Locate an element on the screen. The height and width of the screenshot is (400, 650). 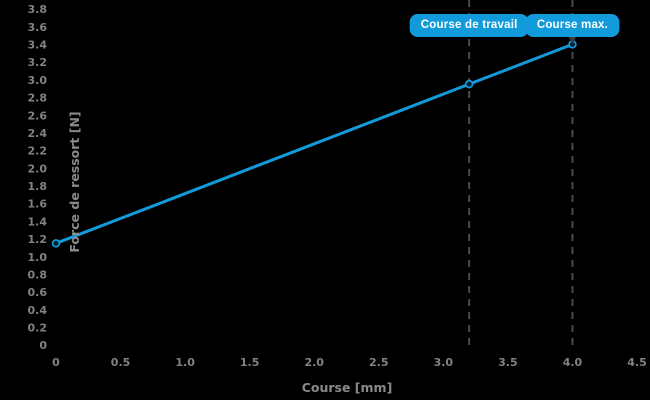
annotation-arrowhead is located at coordinates (572, 40).